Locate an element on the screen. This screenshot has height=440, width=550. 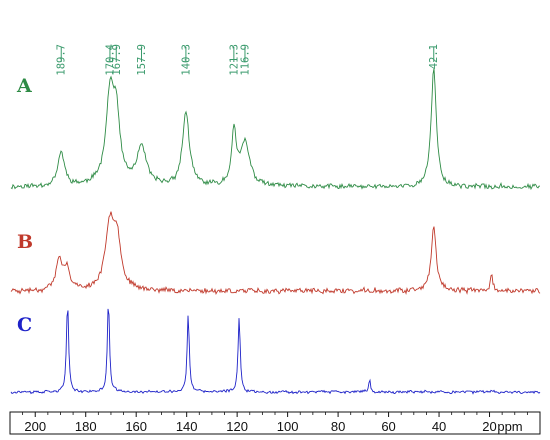
peak-annotation-label: 116.9 is located at coordinates (245, 60).